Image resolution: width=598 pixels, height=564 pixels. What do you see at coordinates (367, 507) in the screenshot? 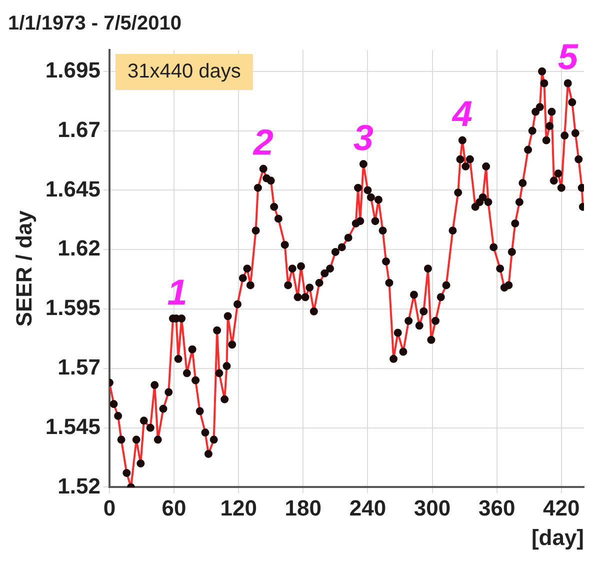
I see `x-tick-label: 240` at bounding box center [367, 507].